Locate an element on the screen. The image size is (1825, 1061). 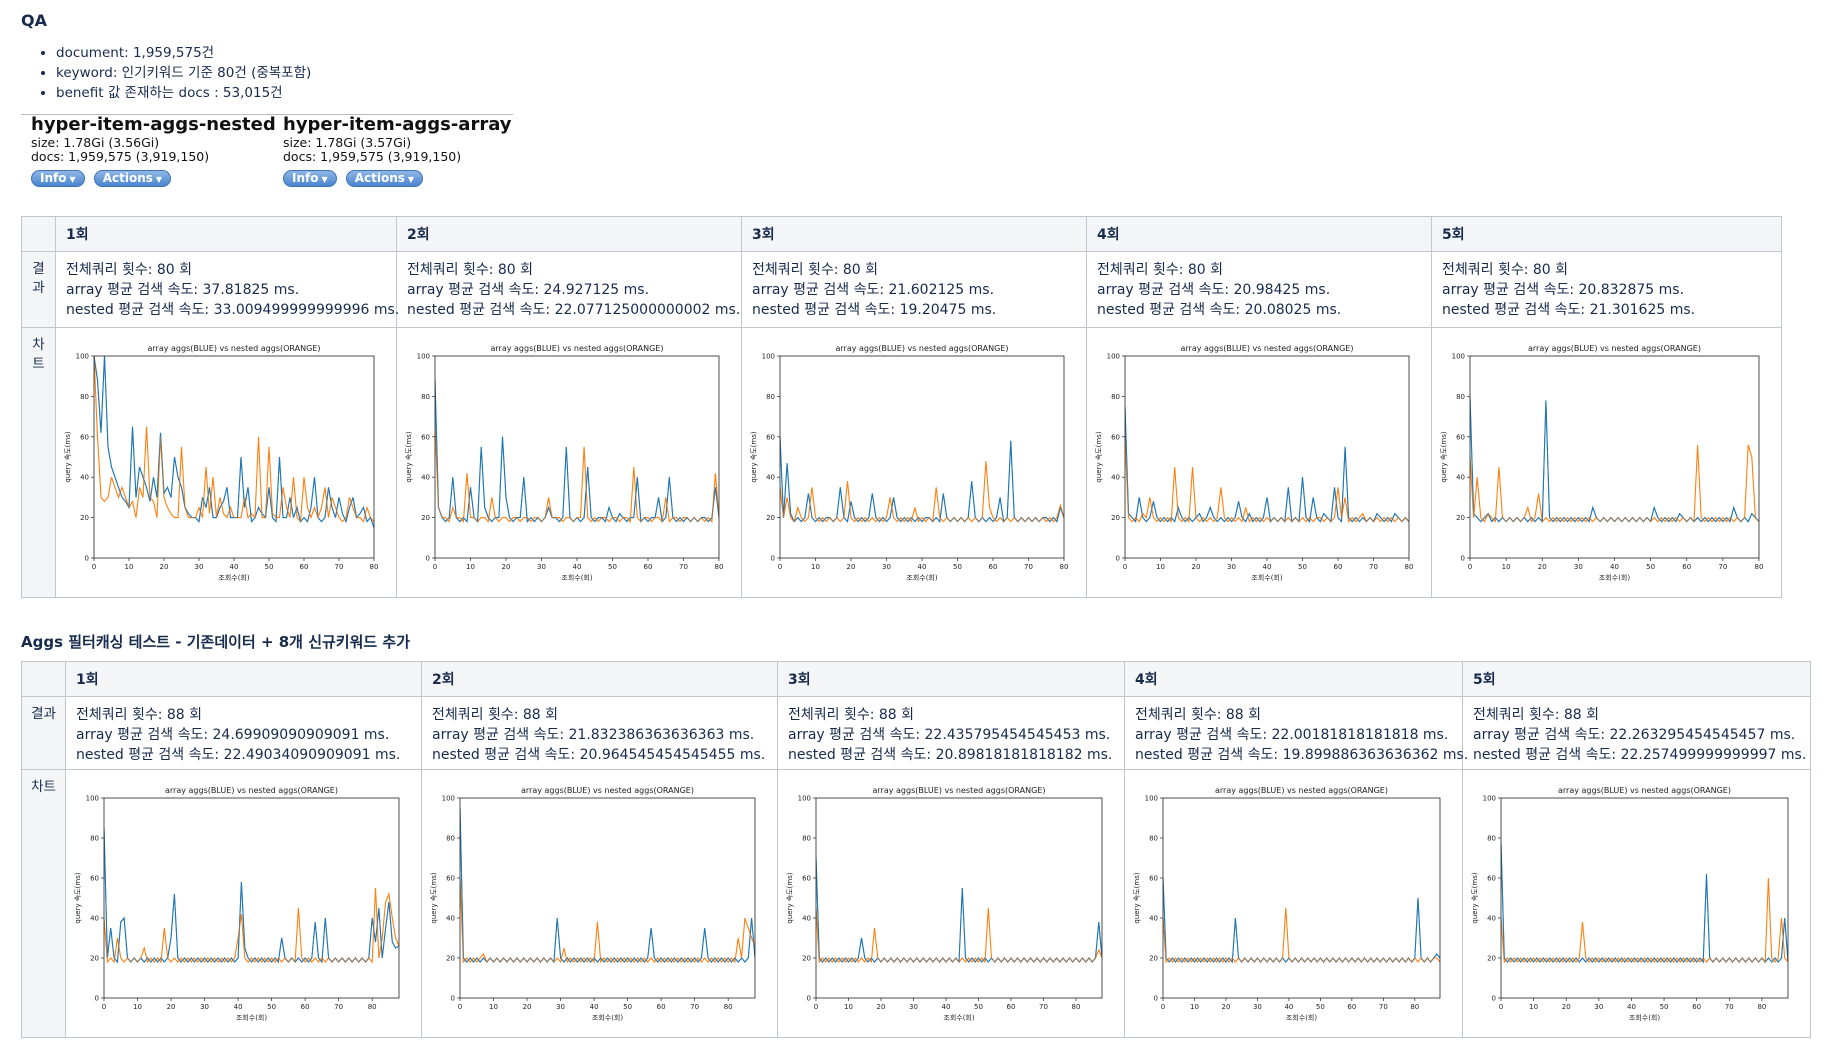
column-header: 3회 is located at coordinates (914, 234).